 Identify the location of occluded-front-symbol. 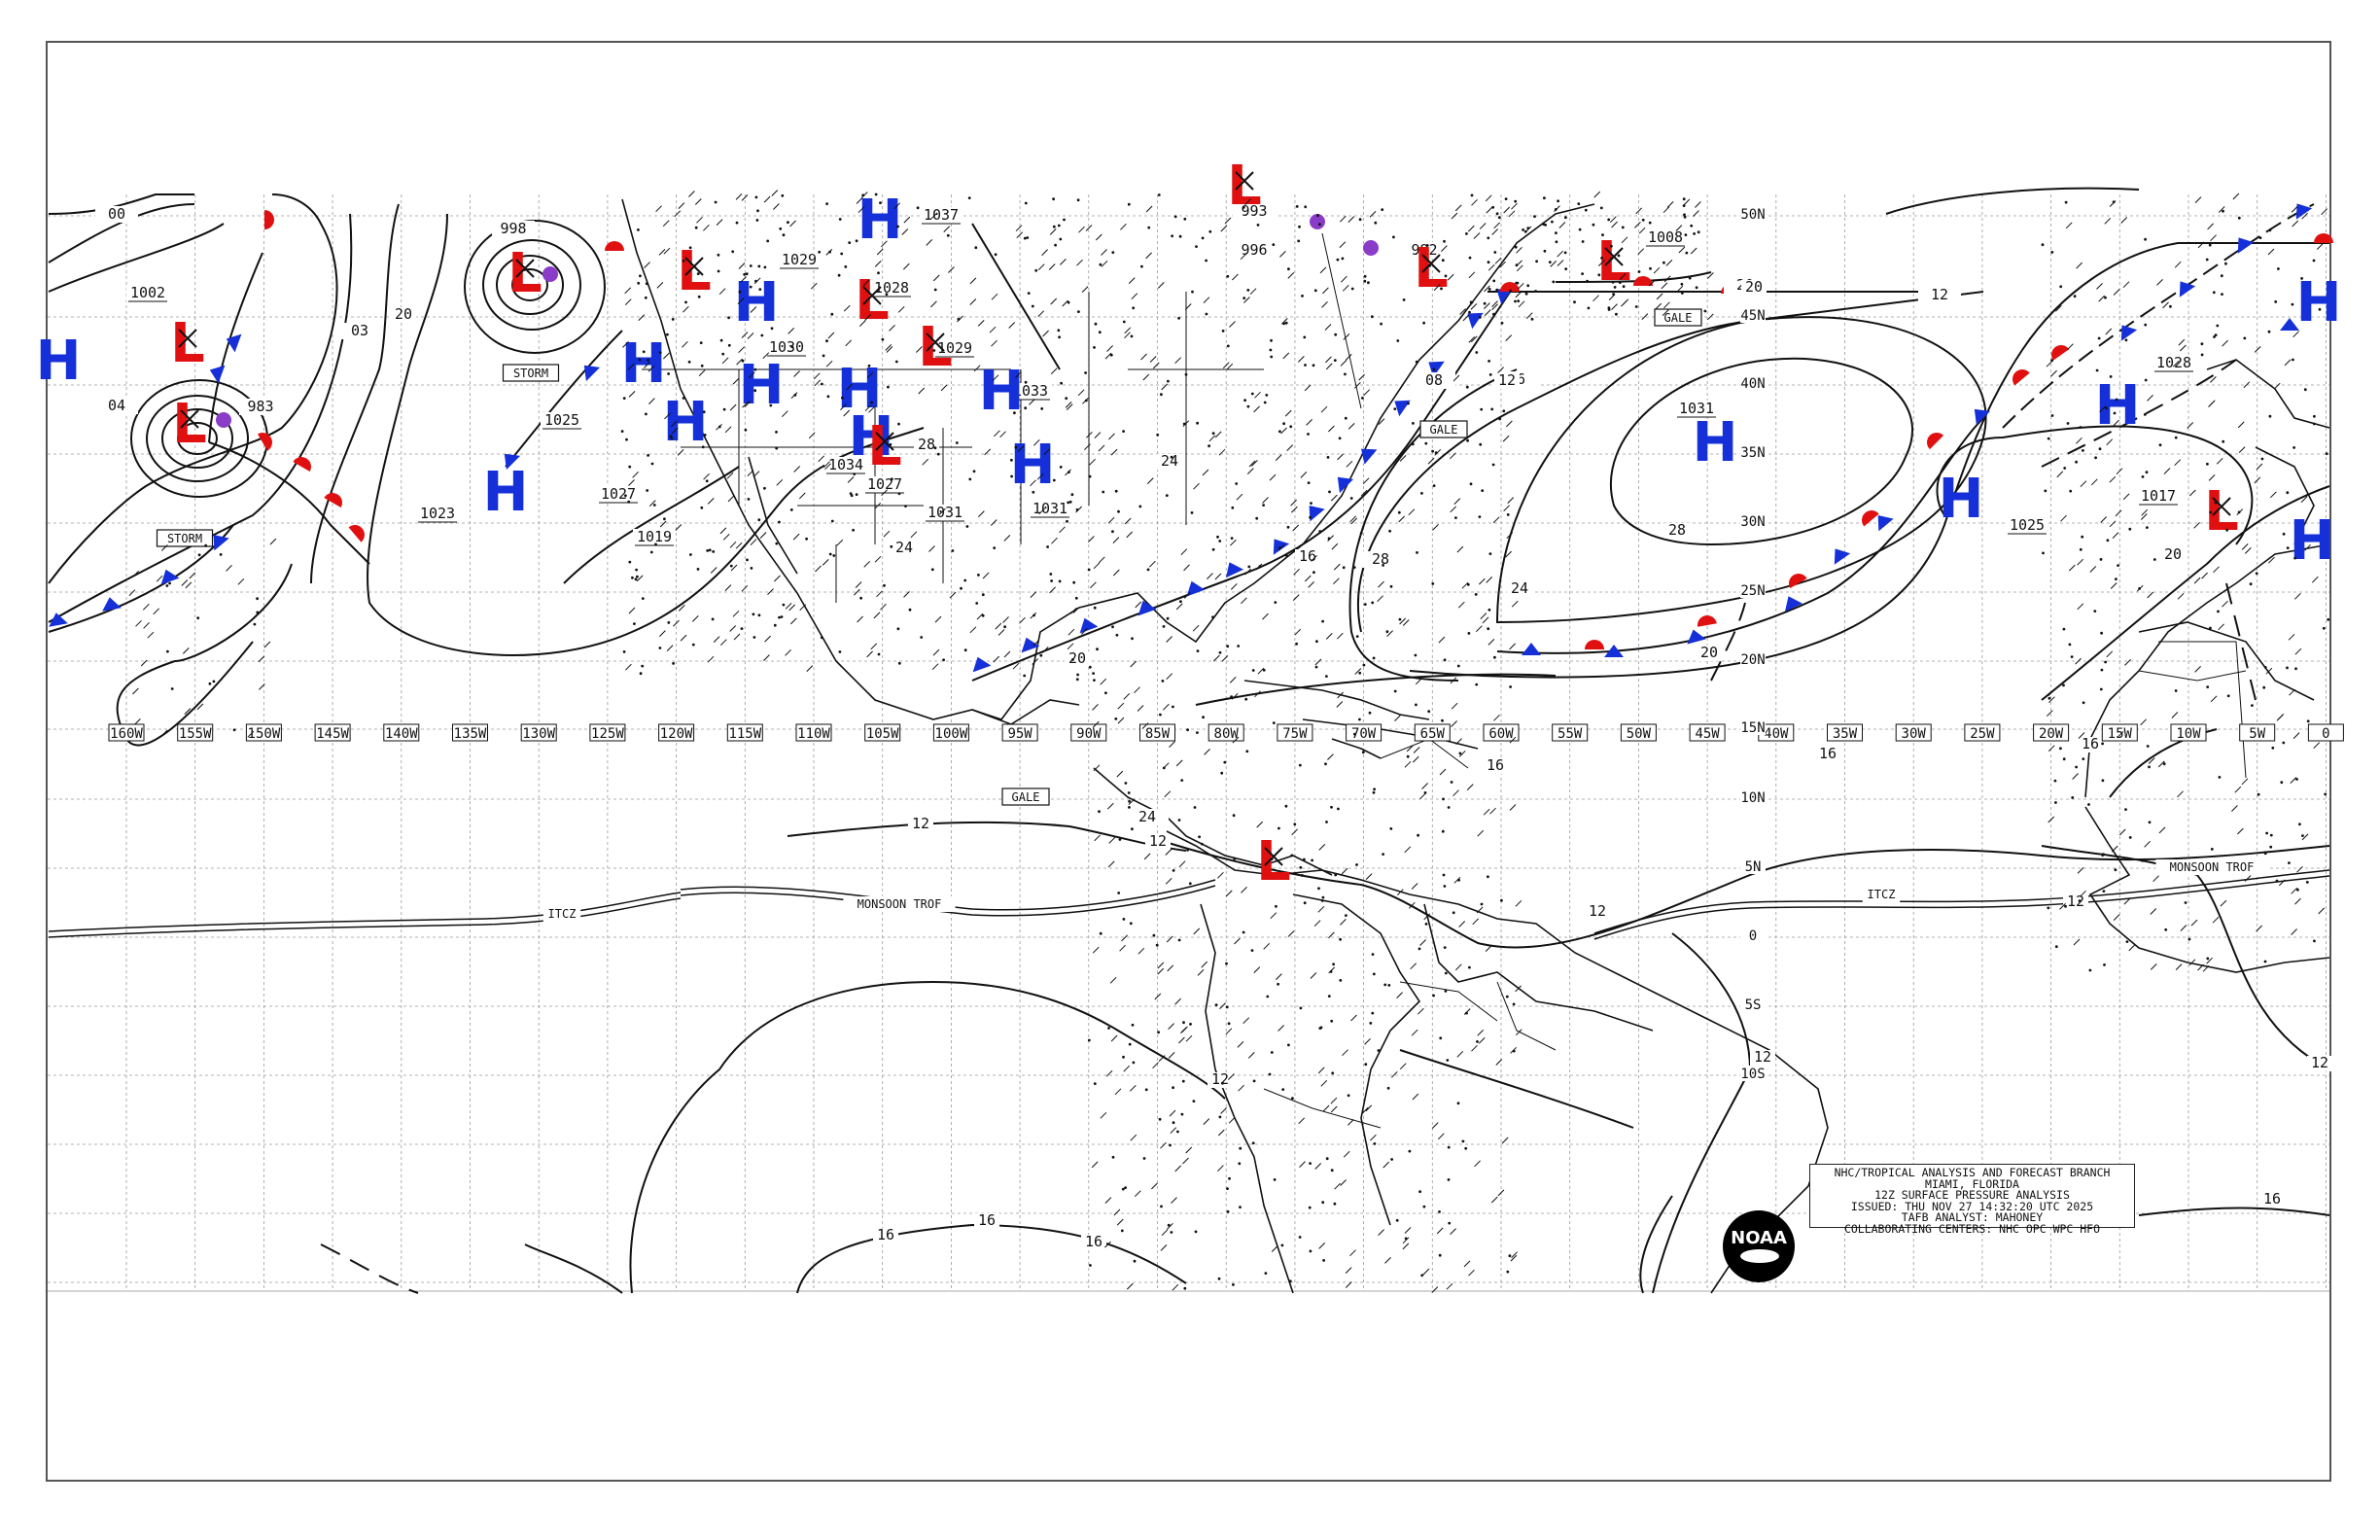
(550, 274).